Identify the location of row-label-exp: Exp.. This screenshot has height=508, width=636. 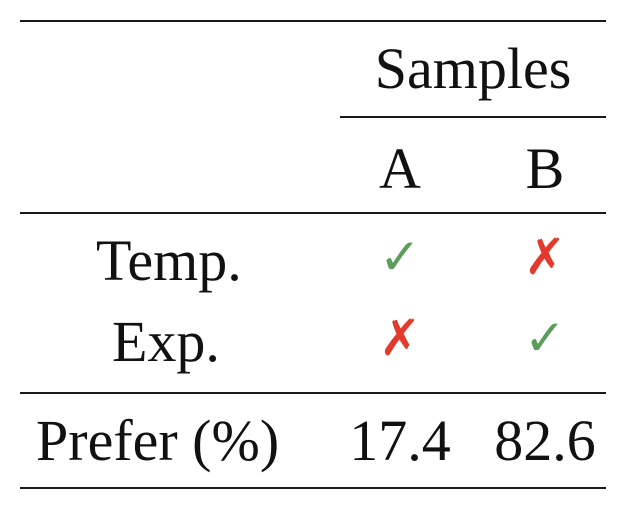
(166, 341).